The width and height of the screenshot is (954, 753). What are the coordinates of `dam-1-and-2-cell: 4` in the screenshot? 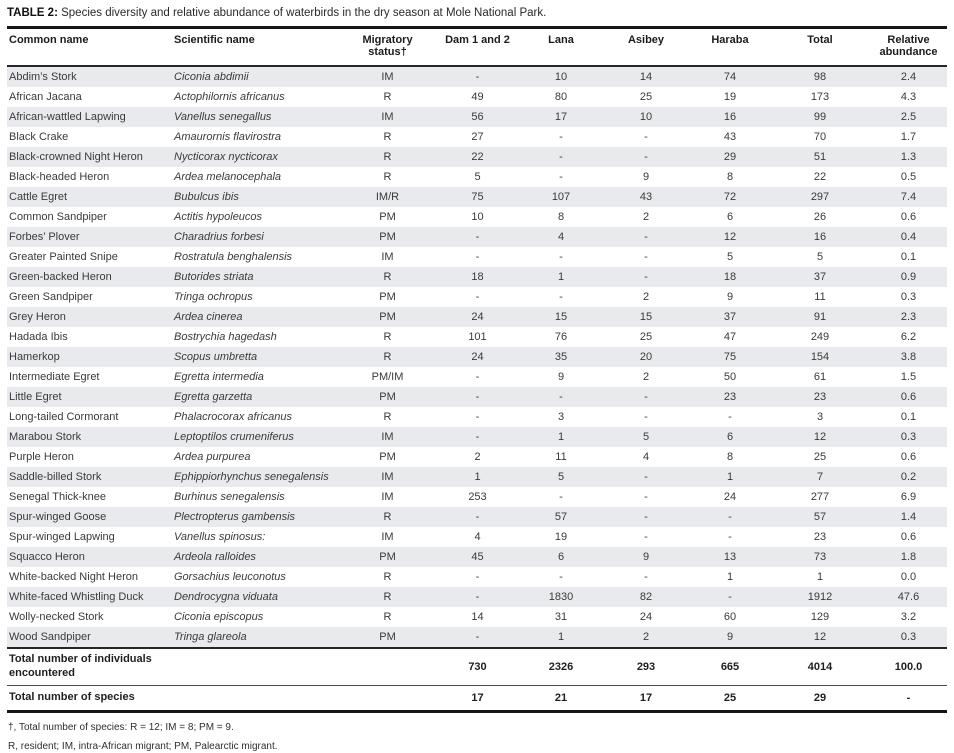 It's located at (477, 537).